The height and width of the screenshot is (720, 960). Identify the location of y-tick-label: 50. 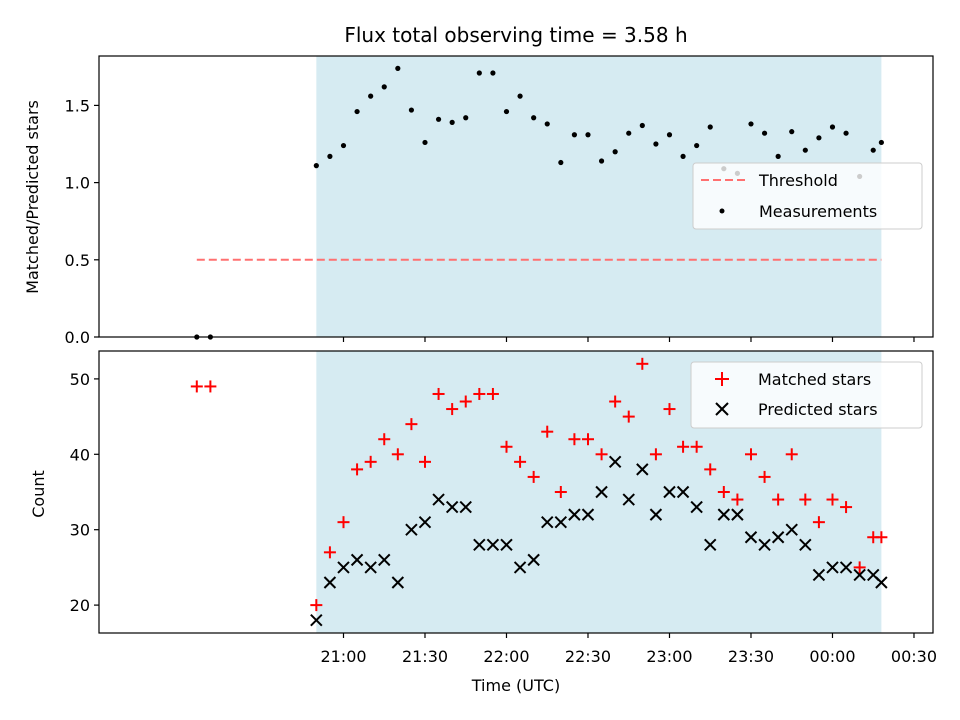
(80, 379).